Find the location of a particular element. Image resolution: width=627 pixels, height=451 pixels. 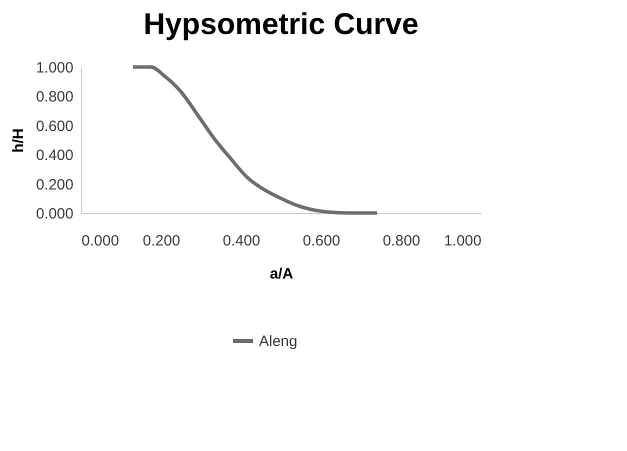

chart-title: Hypsometric Curve is located at coordinates (281, 24).